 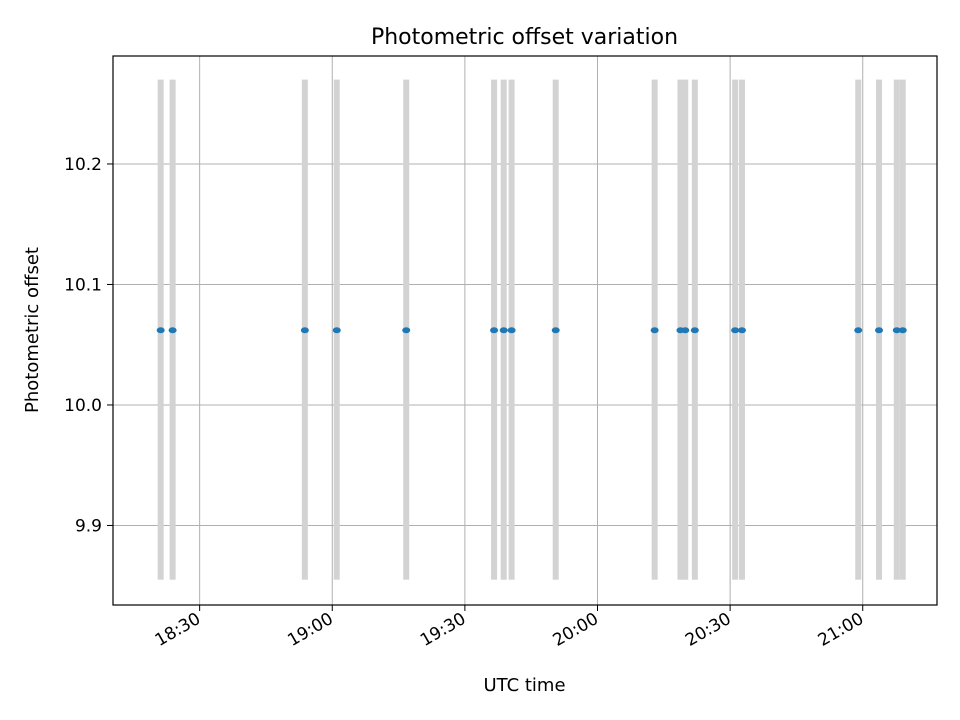 What do you see at coordinates (83, 285) in the screenshot?
I see `y-tick-label: 10.1` at bounding box center [83, 285].